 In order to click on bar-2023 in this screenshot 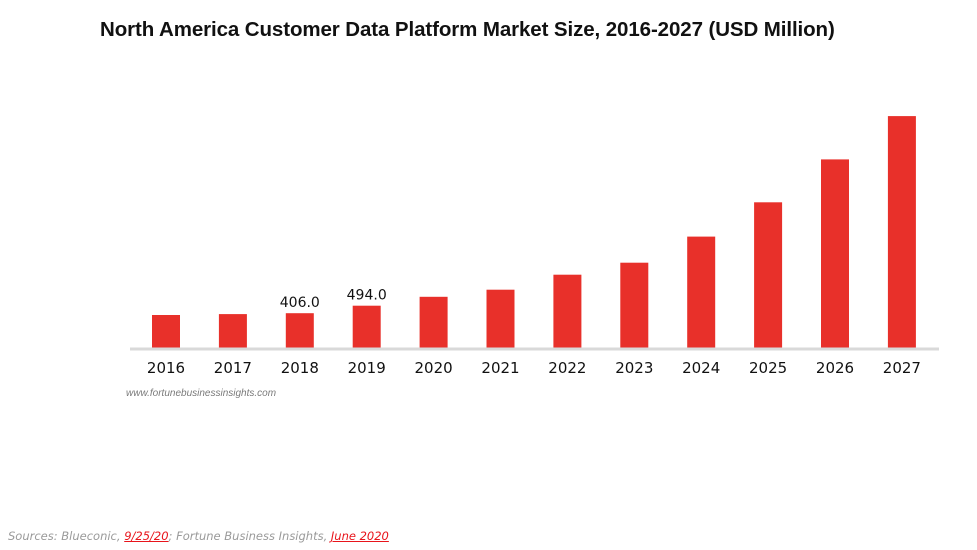, I will do `click(634, 305)`.